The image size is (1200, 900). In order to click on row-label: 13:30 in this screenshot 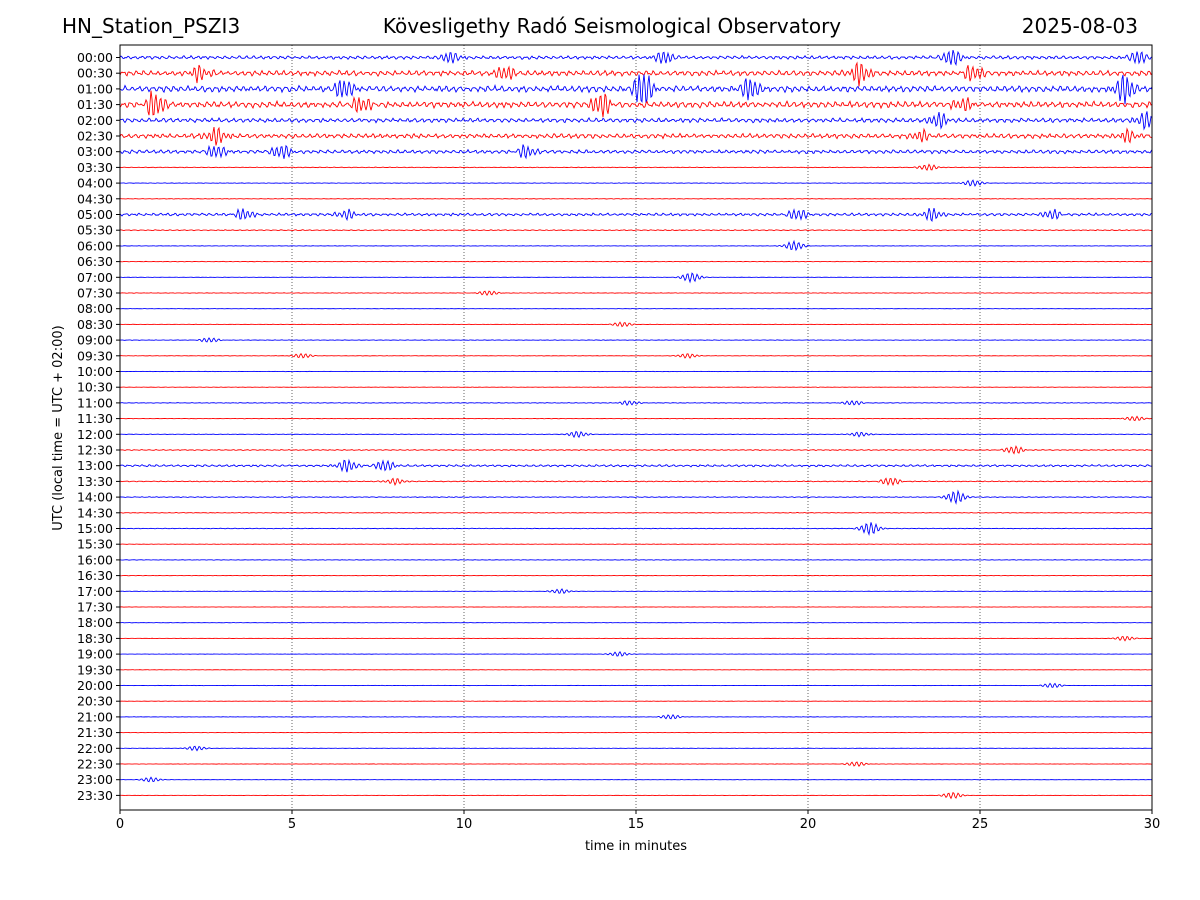, I will do `click(95, 481)`.